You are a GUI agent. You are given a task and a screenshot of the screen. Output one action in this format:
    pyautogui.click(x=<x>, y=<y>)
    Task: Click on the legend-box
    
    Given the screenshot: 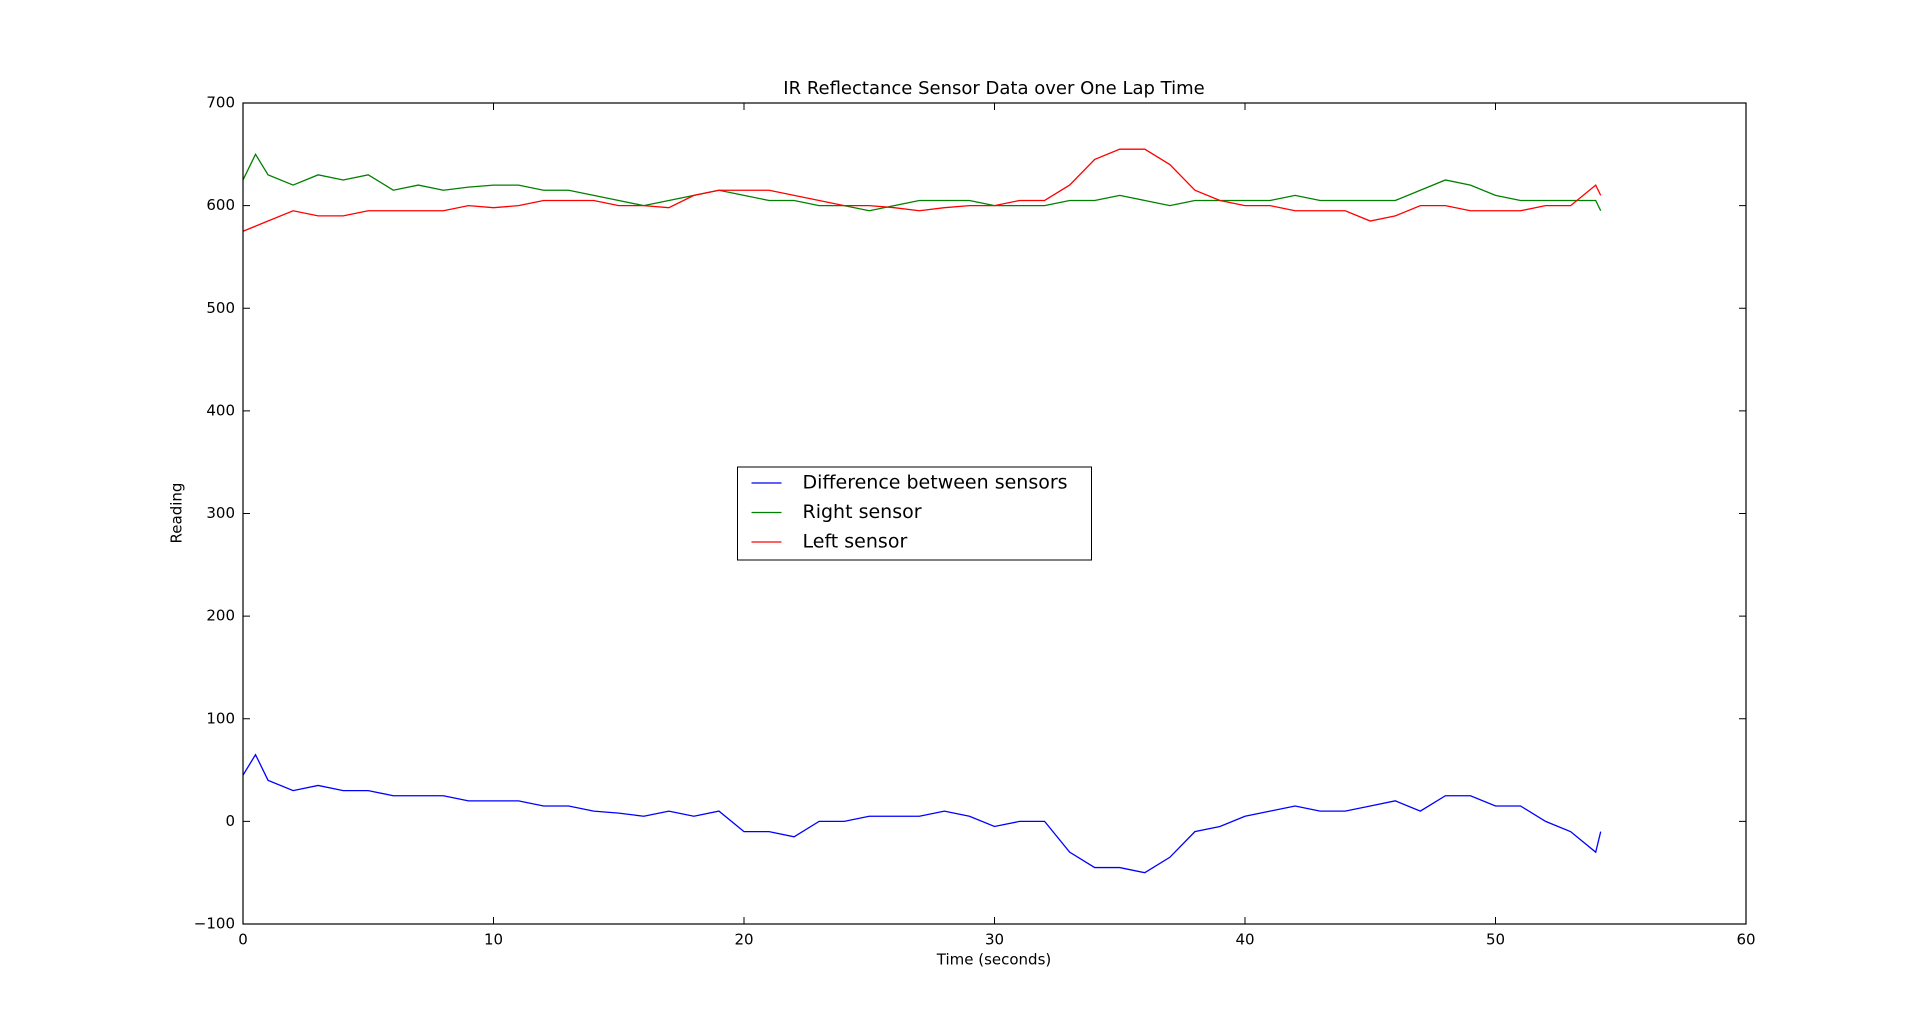 What is the action you would take?
    pyautogui.click(x=914, y=513)
    